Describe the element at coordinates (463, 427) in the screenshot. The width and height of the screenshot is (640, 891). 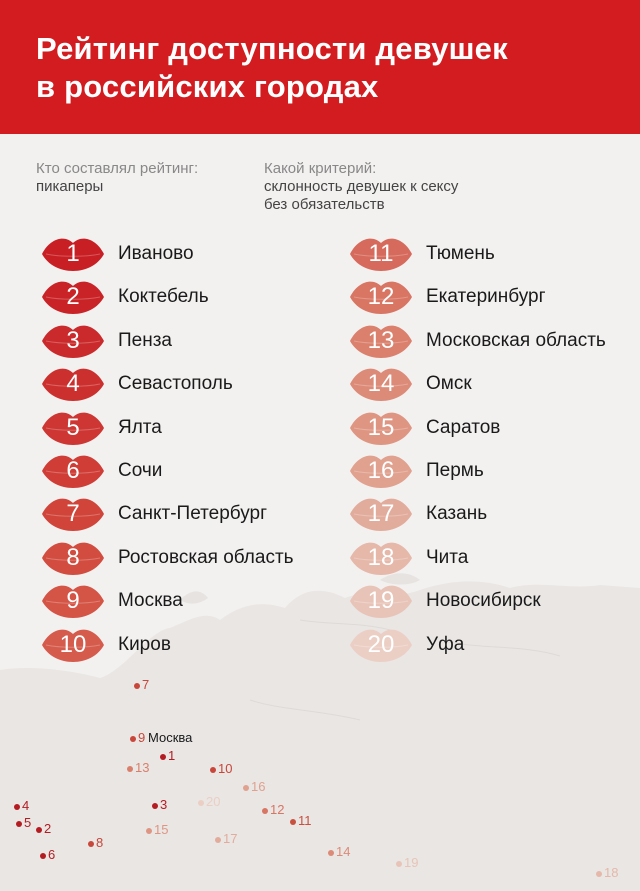
I see `city-name: Саратов` at that location.